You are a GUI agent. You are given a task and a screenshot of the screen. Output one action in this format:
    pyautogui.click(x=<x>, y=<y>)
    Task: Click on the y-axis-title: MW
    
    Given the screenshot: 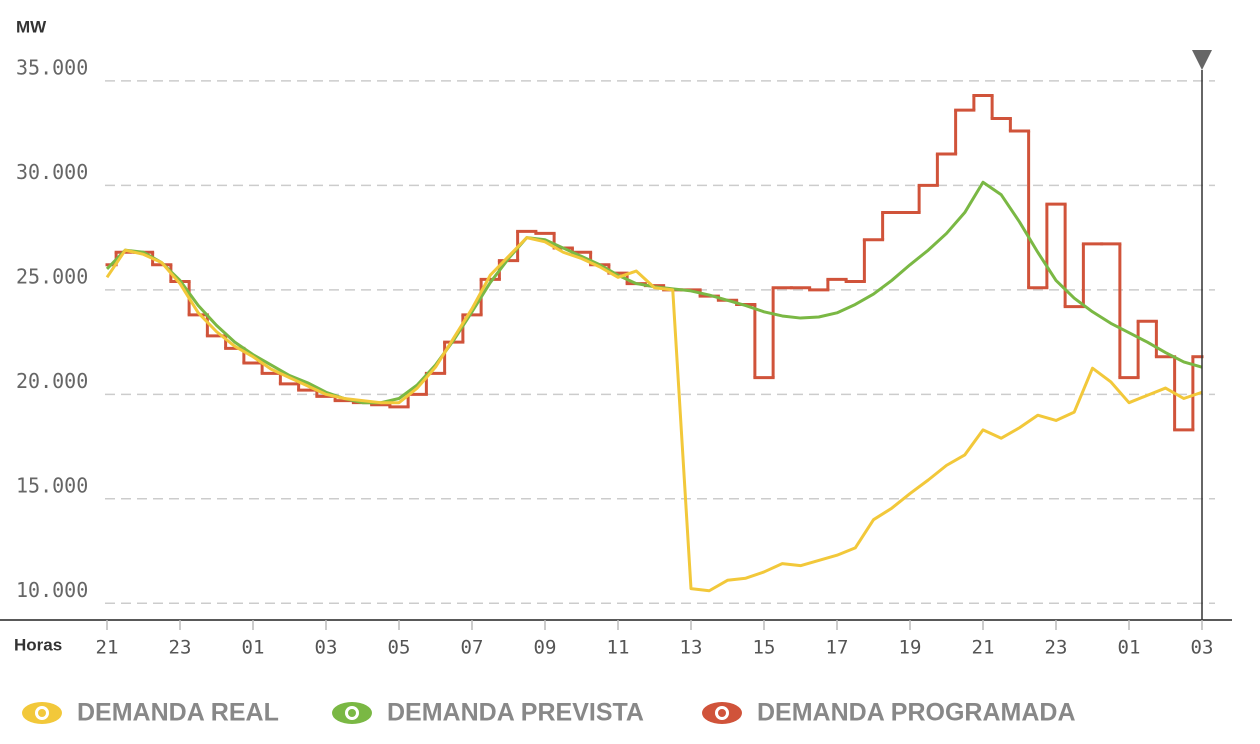 What is the action you would take?
    pyautogui.click(x=31, y=26)
    